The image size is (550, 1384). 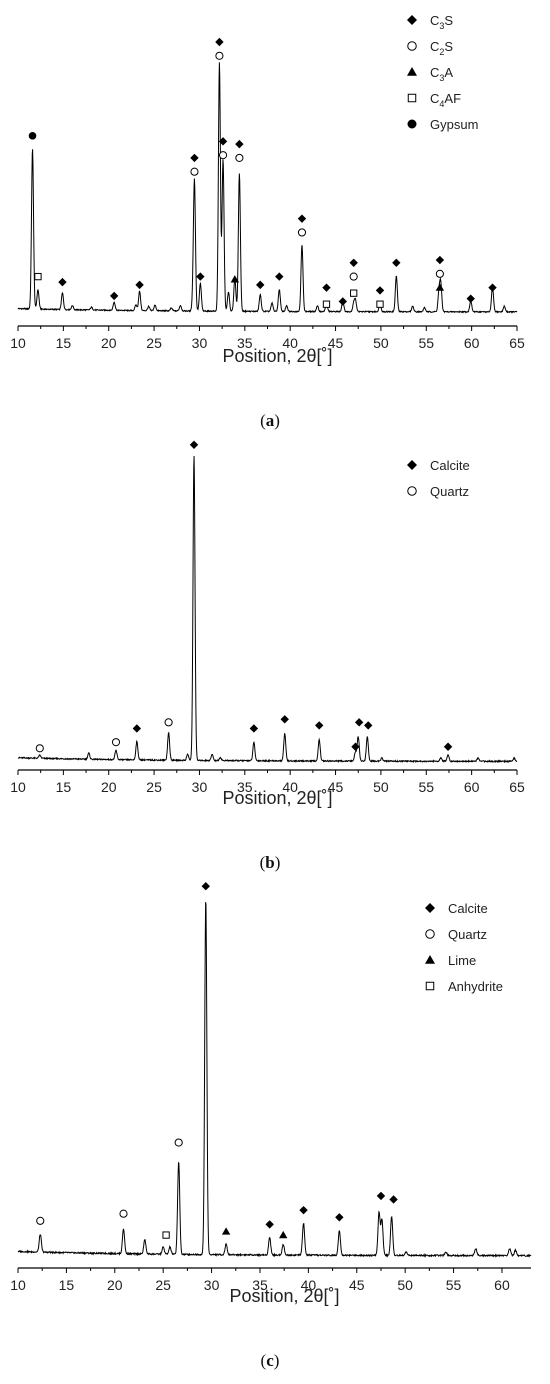 What do you see at coordinates (475, 986) in the screenshot?
I see `legend-label: Anhydrite` at bounding box center [475, 986].